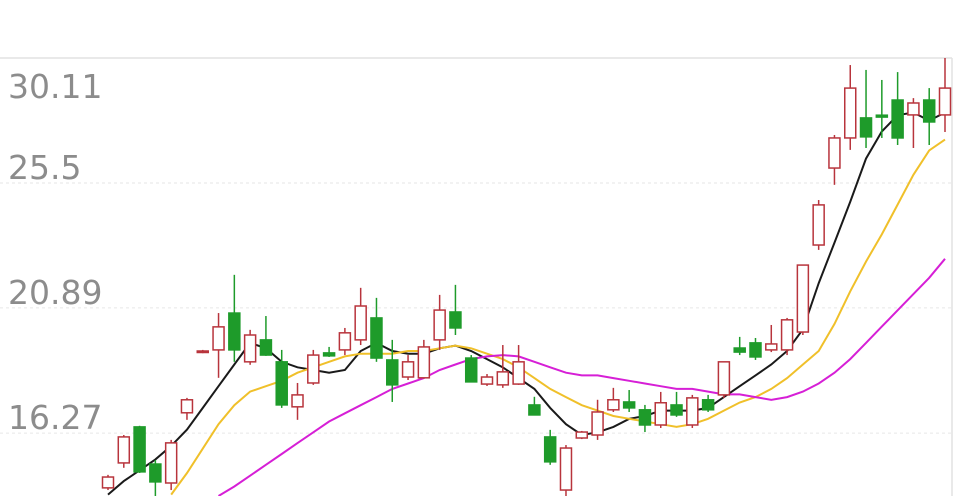 Image resolution: width=969 pixels, height=496 pixels. I want to click on y-tick-label: 25.5, so click(44, 167).